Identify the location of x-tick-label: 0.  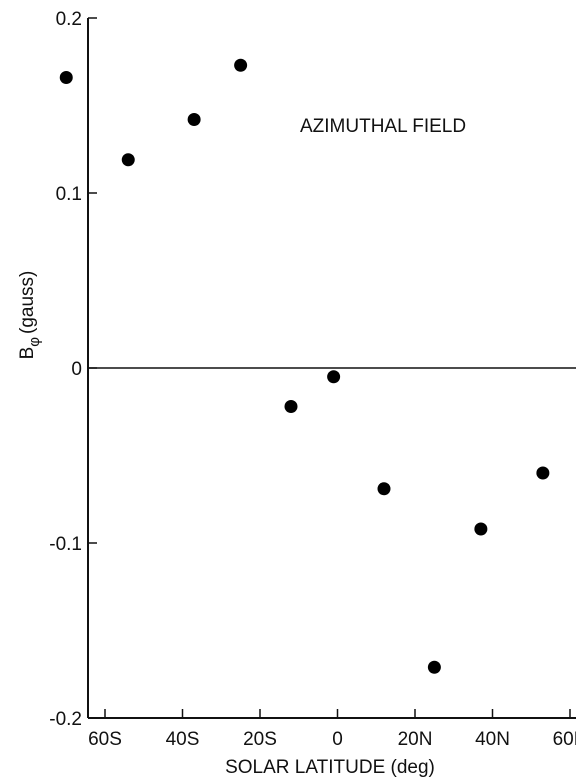
(337, 739).